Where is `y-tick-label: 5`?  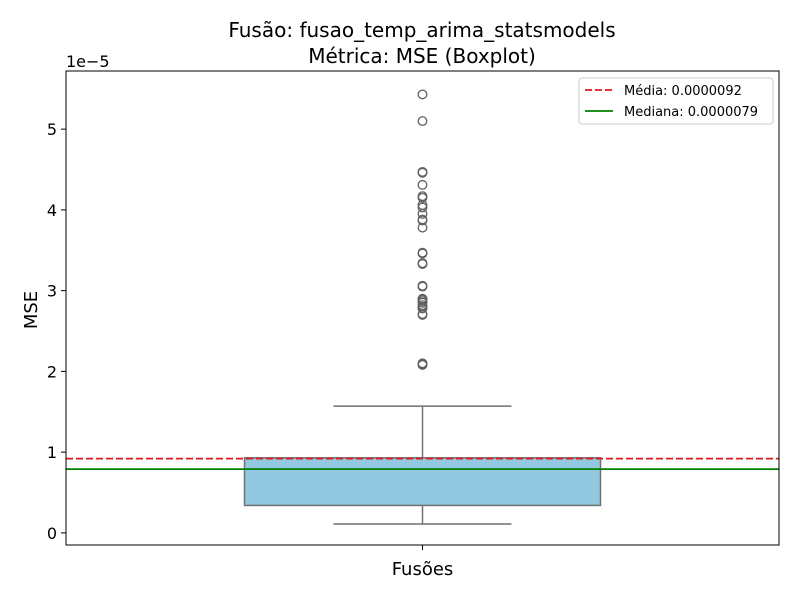
y-tick-label: 5 is located at coordinates (52, 129).